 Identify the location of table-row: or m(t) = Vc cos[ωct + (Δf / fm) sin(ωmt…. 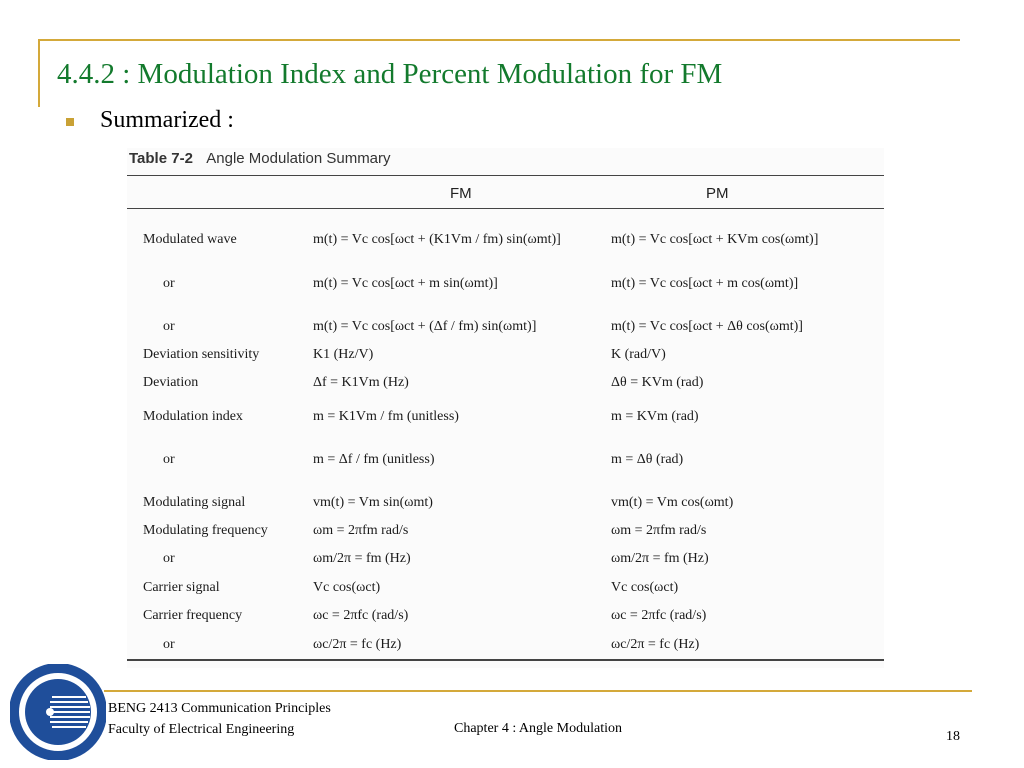
(505, 327).